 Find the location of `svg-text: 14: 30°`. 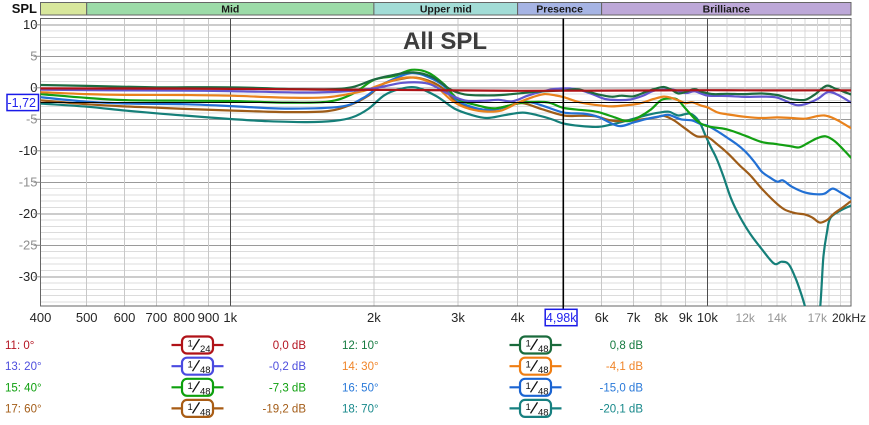

svg-text: 14: 30° is located at coordinates (360, 367).